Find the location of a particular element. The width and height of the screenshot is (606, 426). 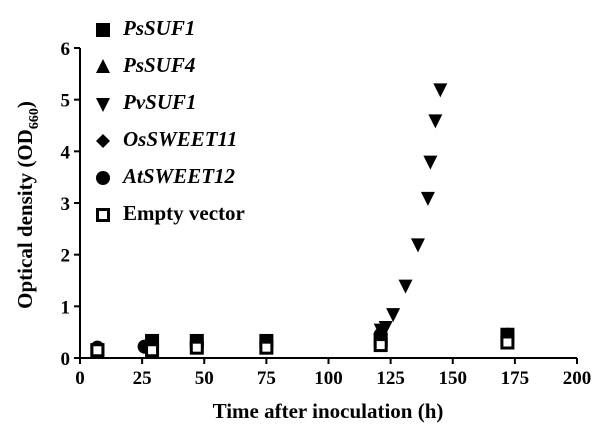

x-tick-label: 25 is located at coordinates (142, 378).